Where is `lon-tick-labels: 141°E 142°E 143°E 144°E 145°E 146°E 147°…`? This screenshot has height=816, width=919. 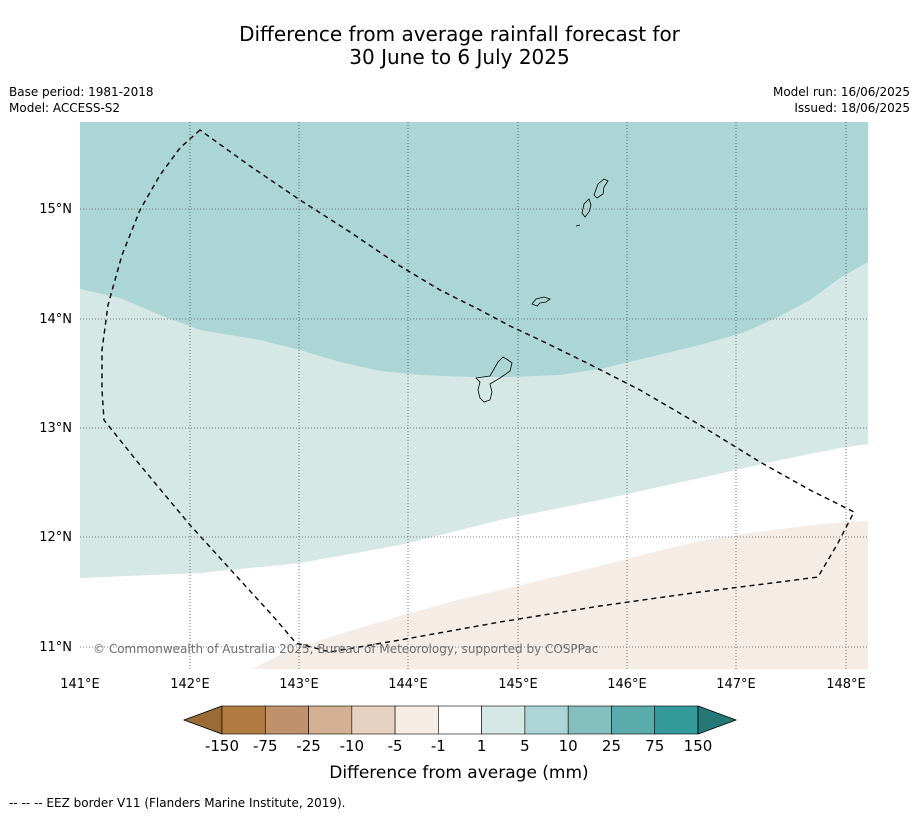
lon-tick-labels: 141°E 142°E 143°E 144°E 145°E 146°E 147°… is located at coordinates (463, 684).